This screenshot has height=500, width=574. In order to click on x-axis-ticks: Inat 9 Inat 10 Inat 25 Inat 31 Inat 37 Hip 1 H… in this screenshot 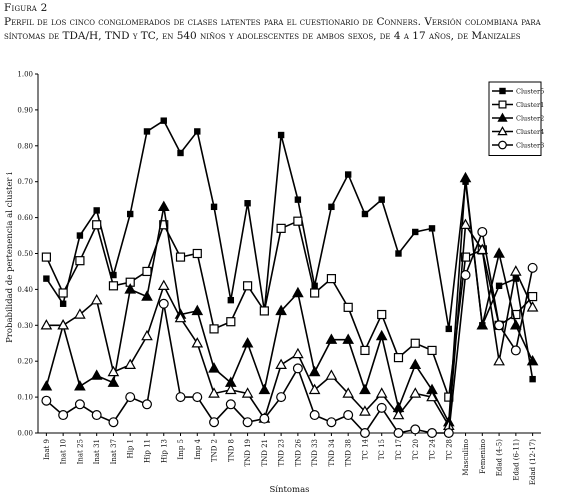, I will do `click(290, 459)`.